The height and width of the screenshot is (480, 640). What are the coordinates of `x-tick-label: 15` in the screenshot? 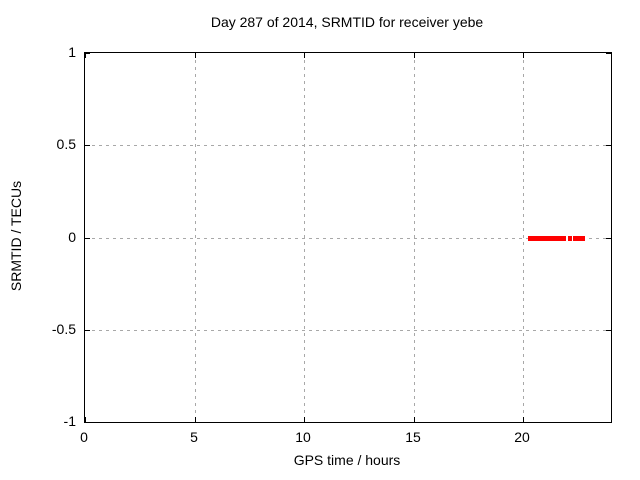 It's located at (413, 437).